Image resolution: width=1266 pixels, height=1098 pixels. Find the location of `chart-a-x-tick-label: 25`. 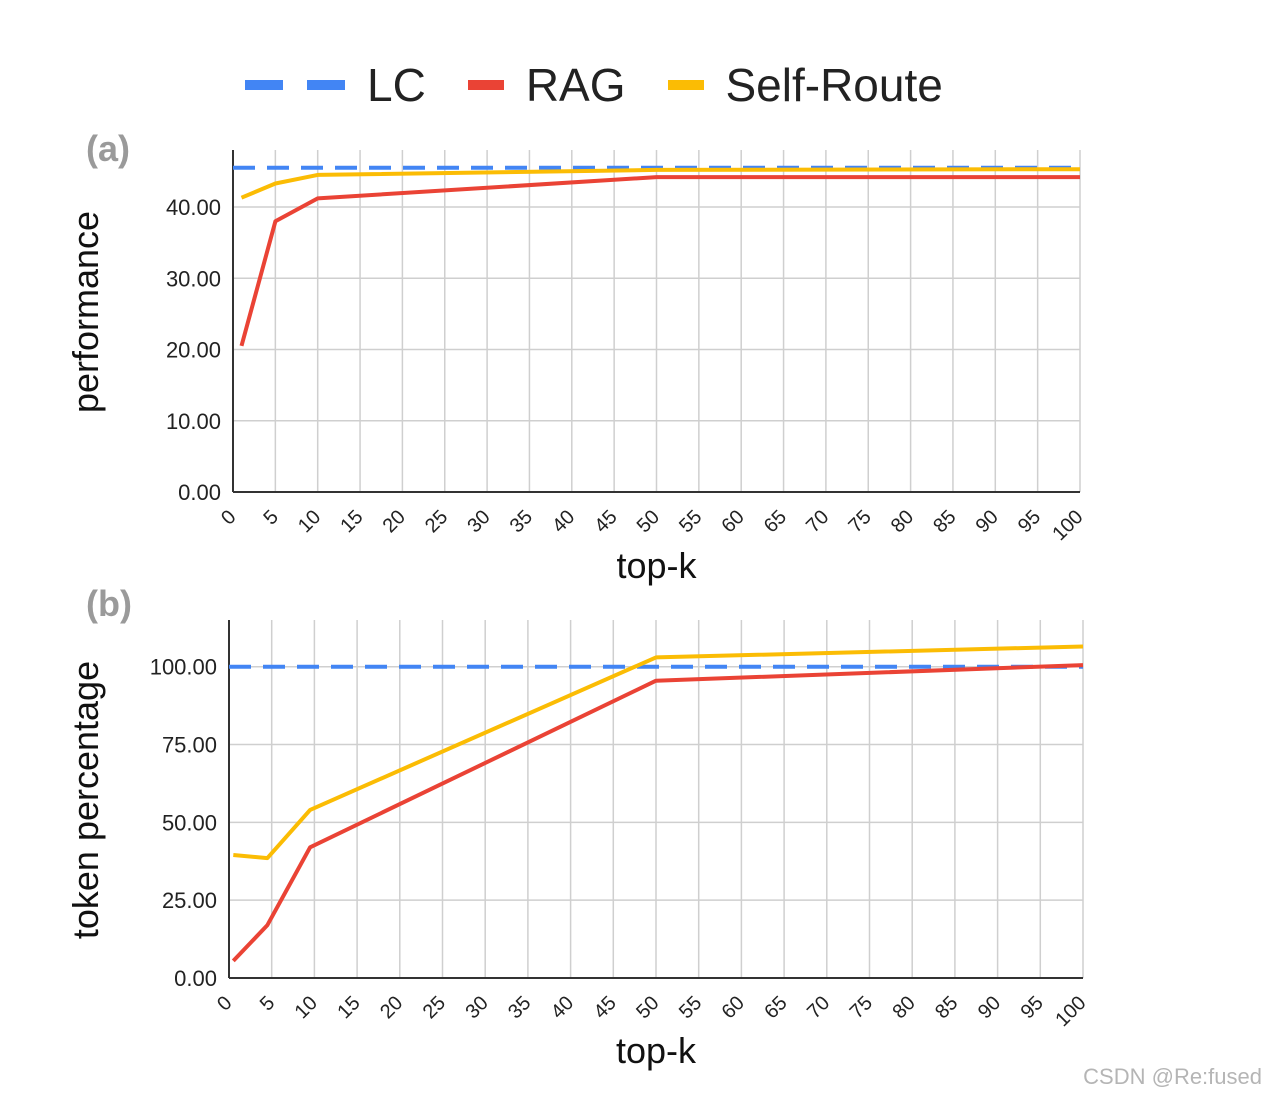

chart-a-x-tick-label: 25 is located at coordinates (436, 521).